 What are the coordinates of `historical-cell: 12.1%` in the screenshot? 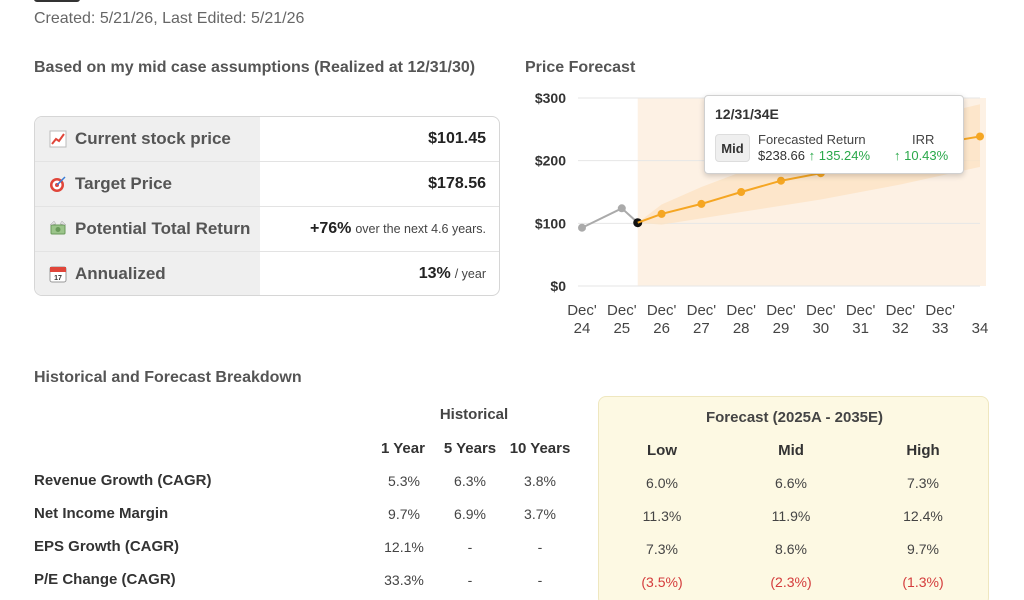 It's located at (404, 547).